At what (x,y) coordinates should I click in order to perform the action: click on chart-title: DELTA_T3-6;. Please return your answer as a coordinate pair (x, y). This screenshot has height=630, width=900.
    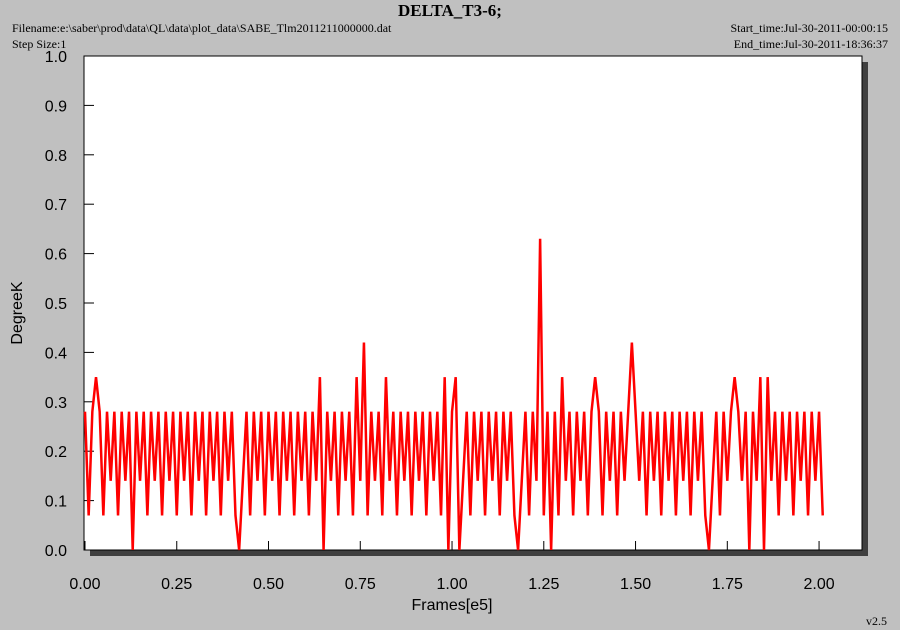
    Looking at the image, I should click on (450, 10).